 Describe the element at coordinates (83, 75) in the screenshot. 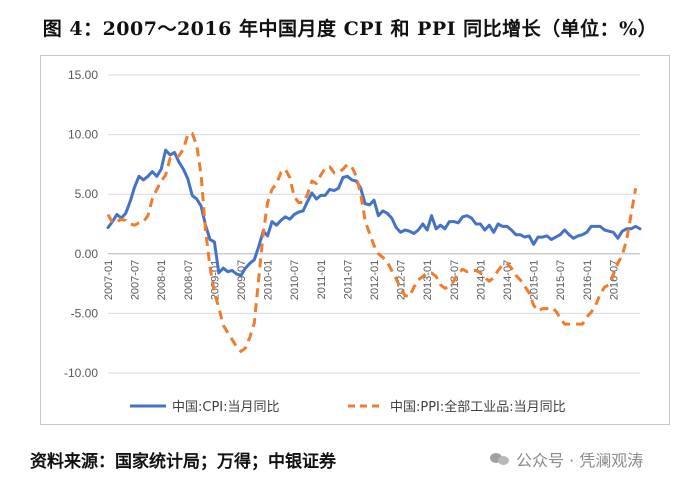

I see `y-tick-label: 15.00` at that location.